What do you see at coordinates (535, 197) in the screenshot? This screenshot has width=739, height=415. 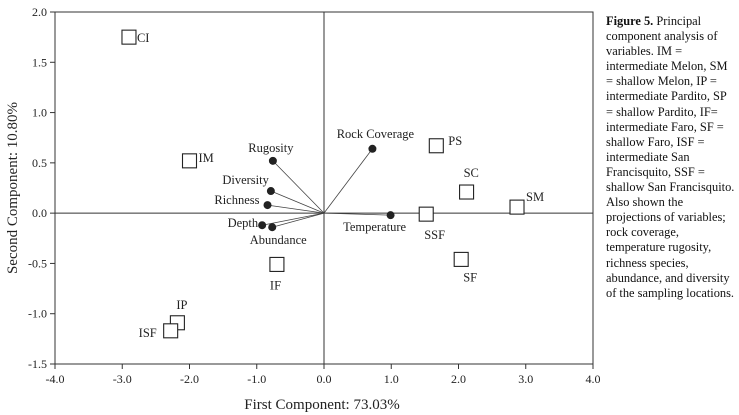 I see `site-label: SM` at bounding box center [535, 197].